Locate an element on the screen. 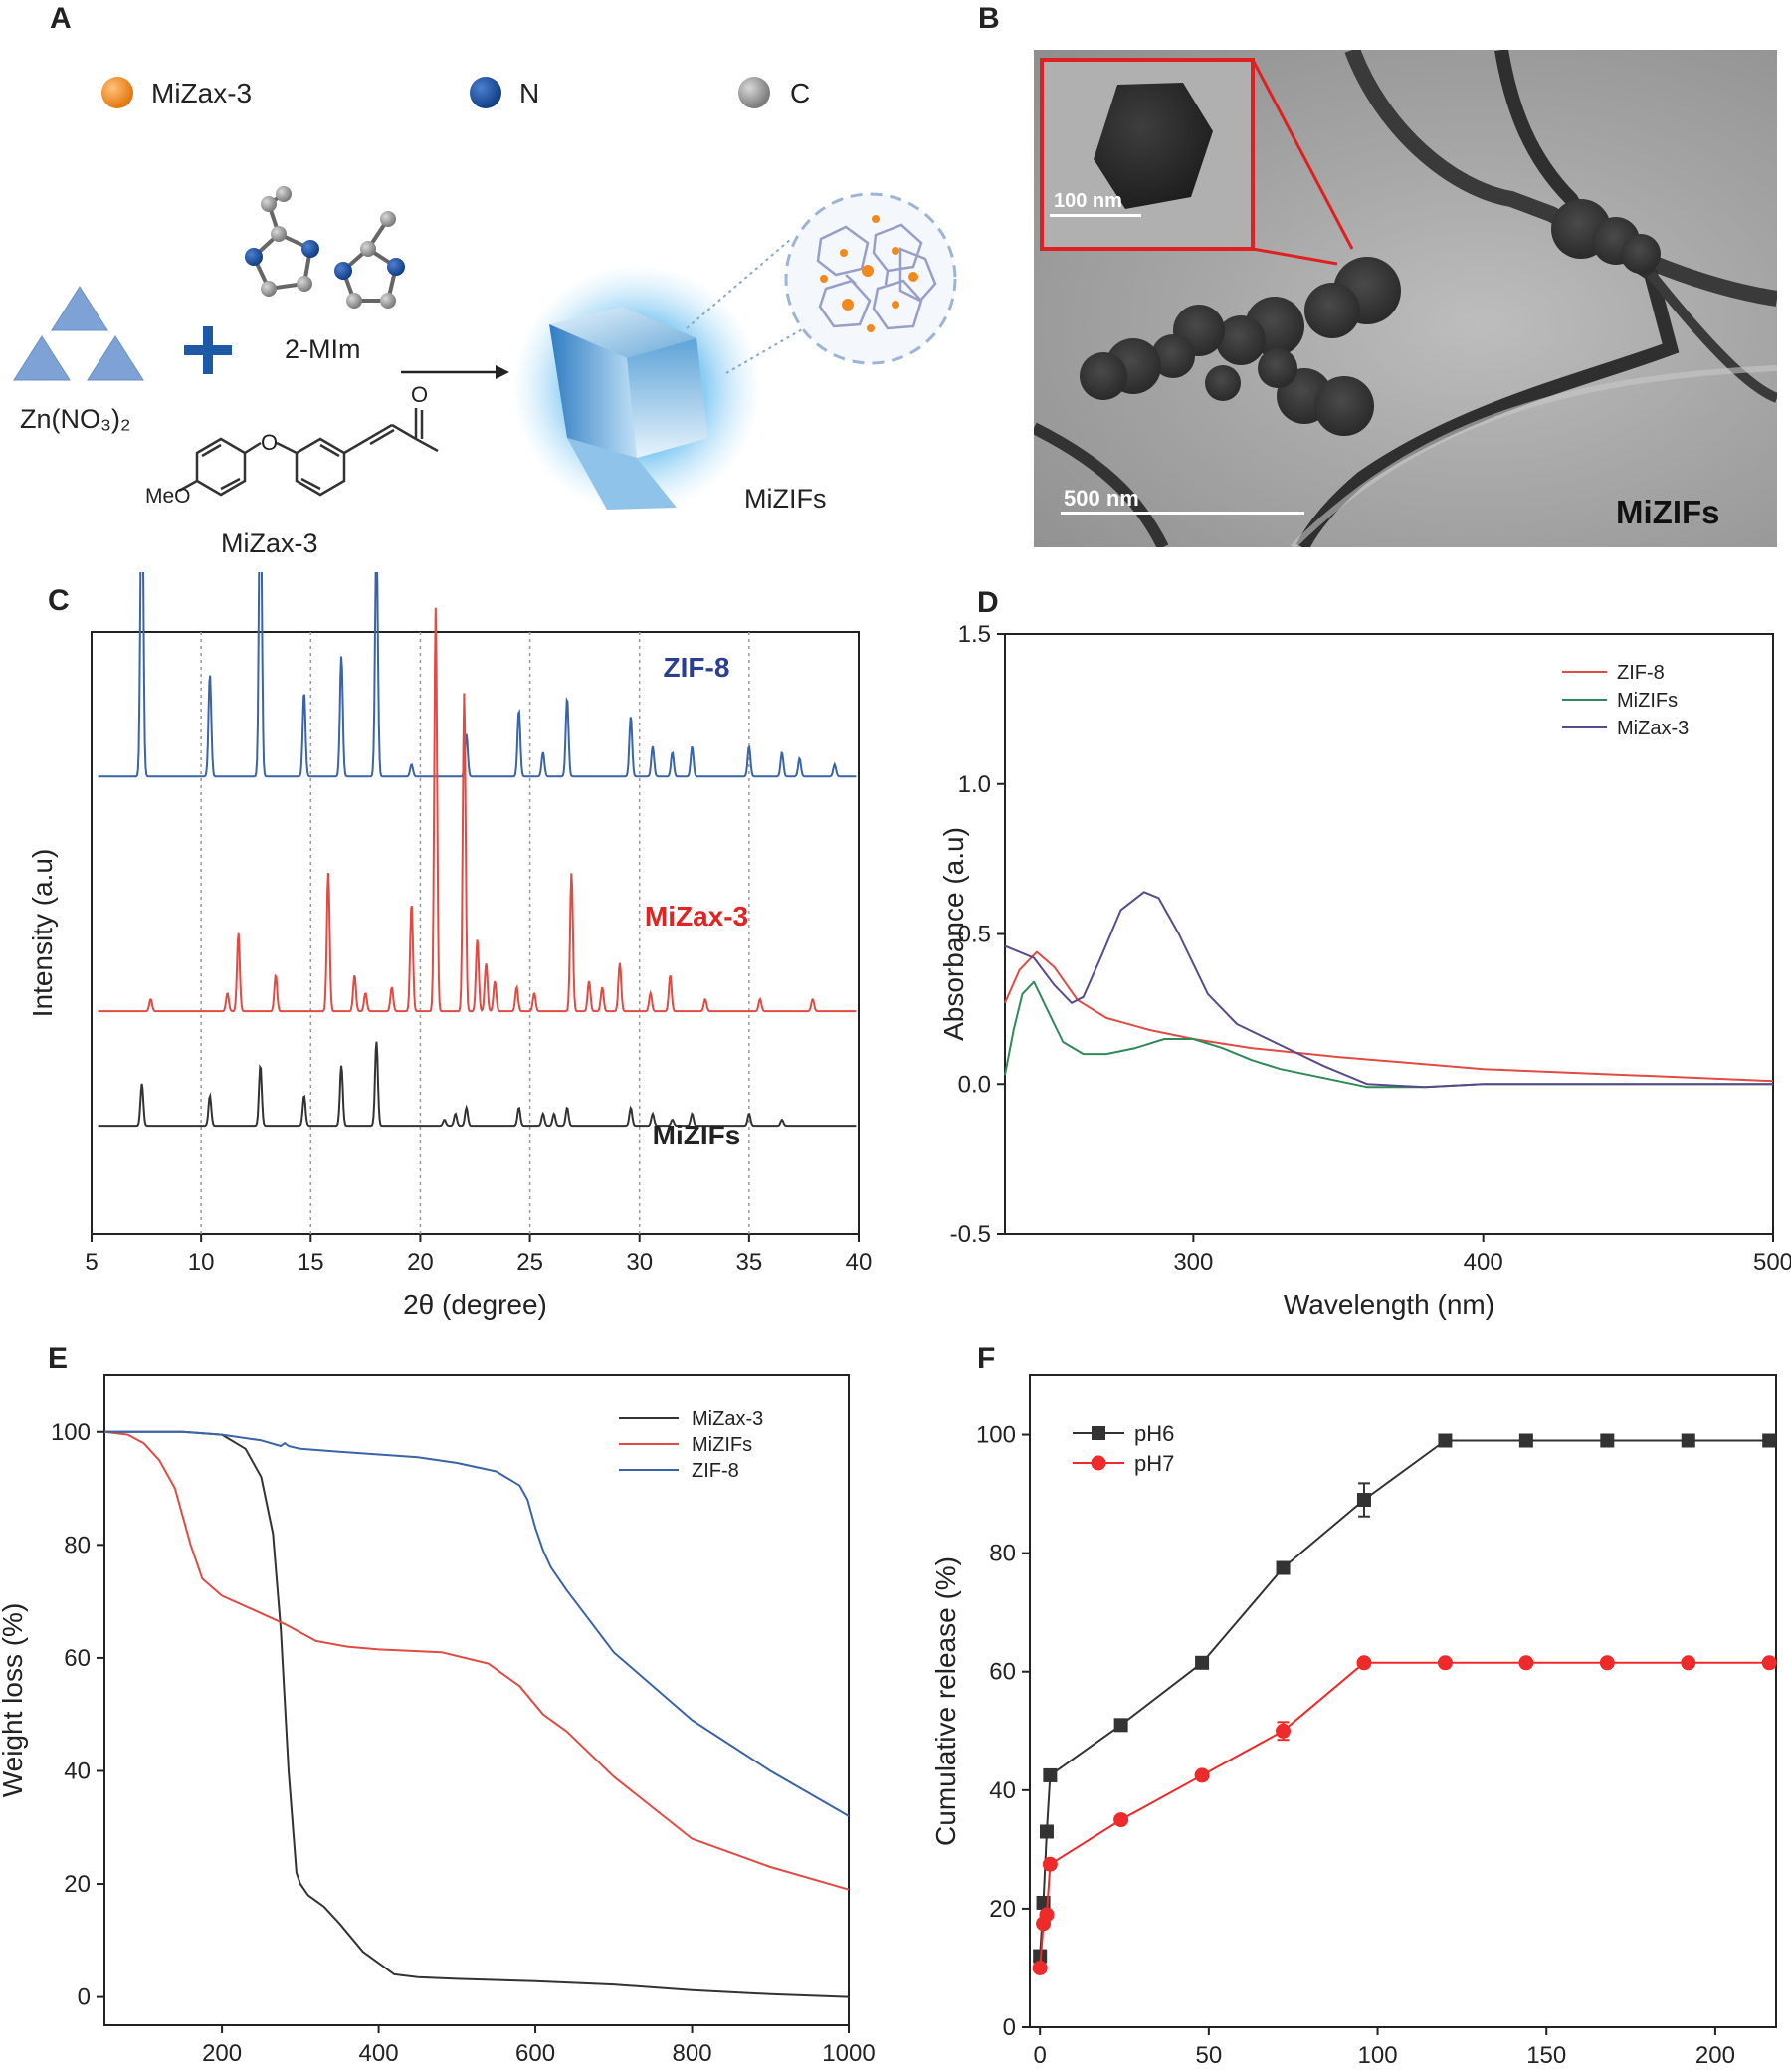 This screenshot has height=2072, width=1791. panel-label-a: A is located at coordinates (61, 18).